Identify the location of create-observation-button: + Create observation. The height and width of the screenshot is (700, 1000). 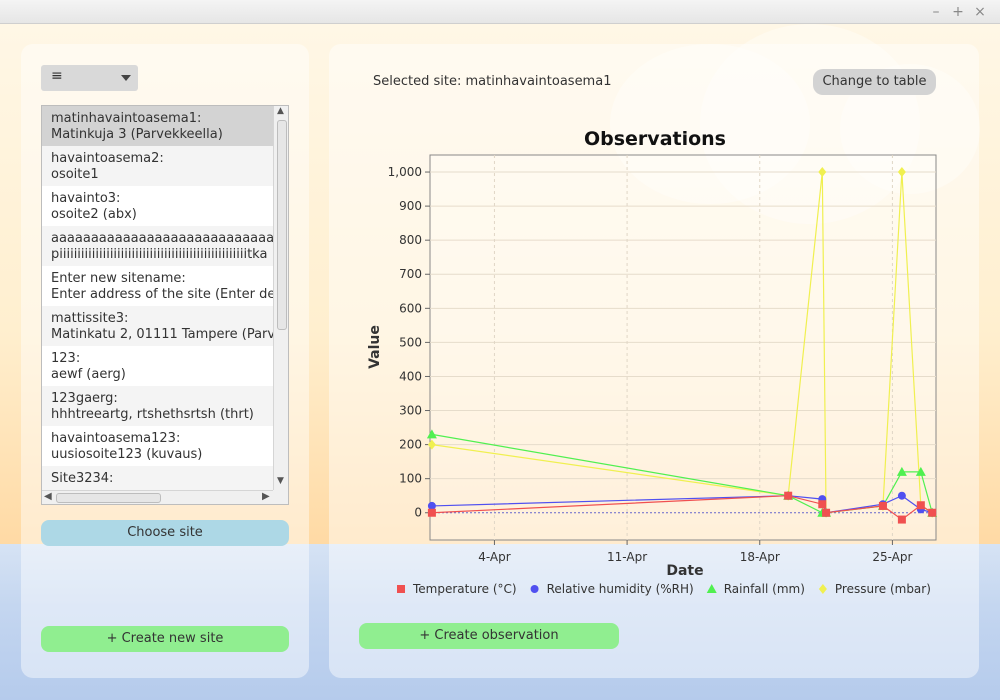
(489, 636).